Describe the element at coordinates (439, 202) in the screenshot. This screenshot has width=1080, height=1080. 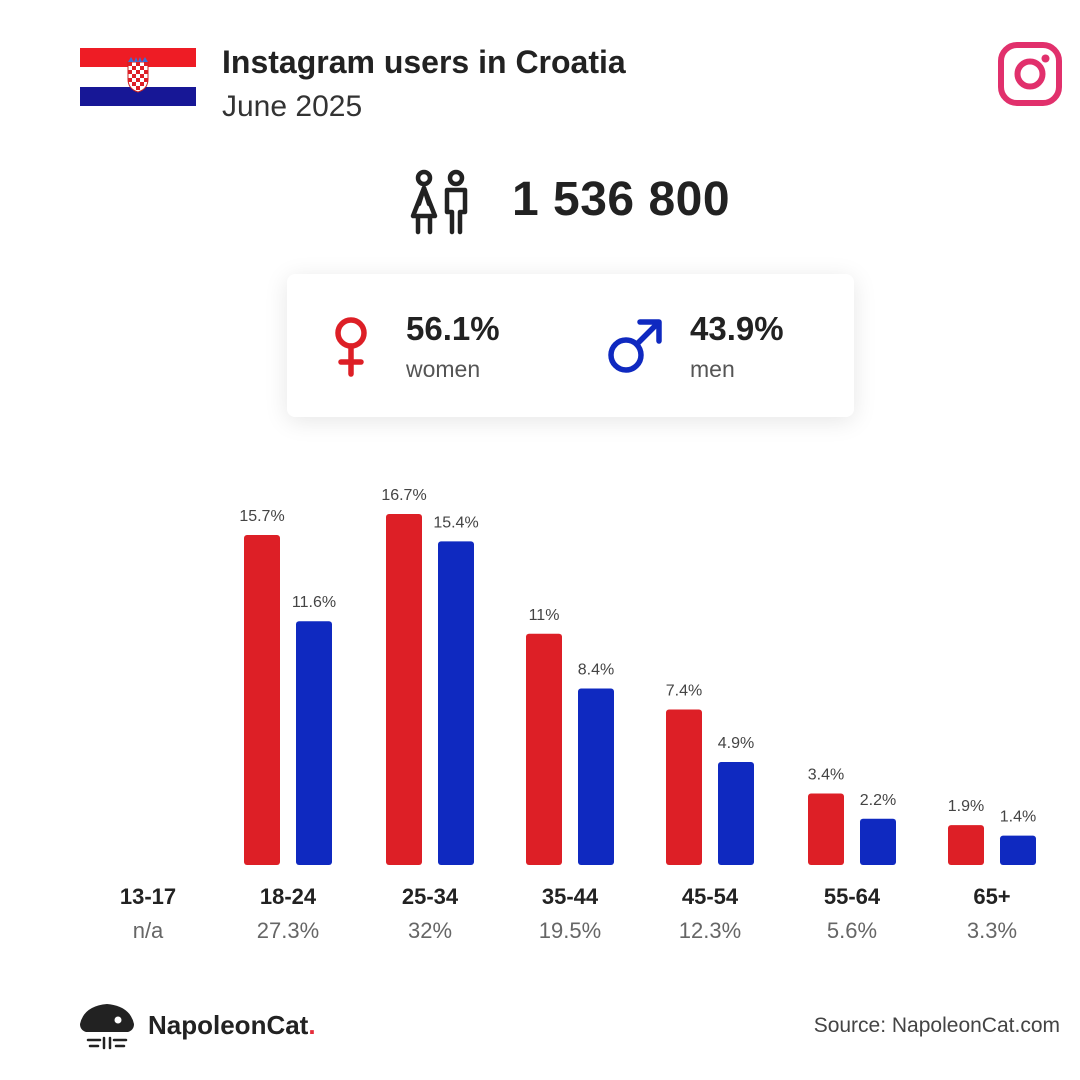
I see `users-icon` at that location.